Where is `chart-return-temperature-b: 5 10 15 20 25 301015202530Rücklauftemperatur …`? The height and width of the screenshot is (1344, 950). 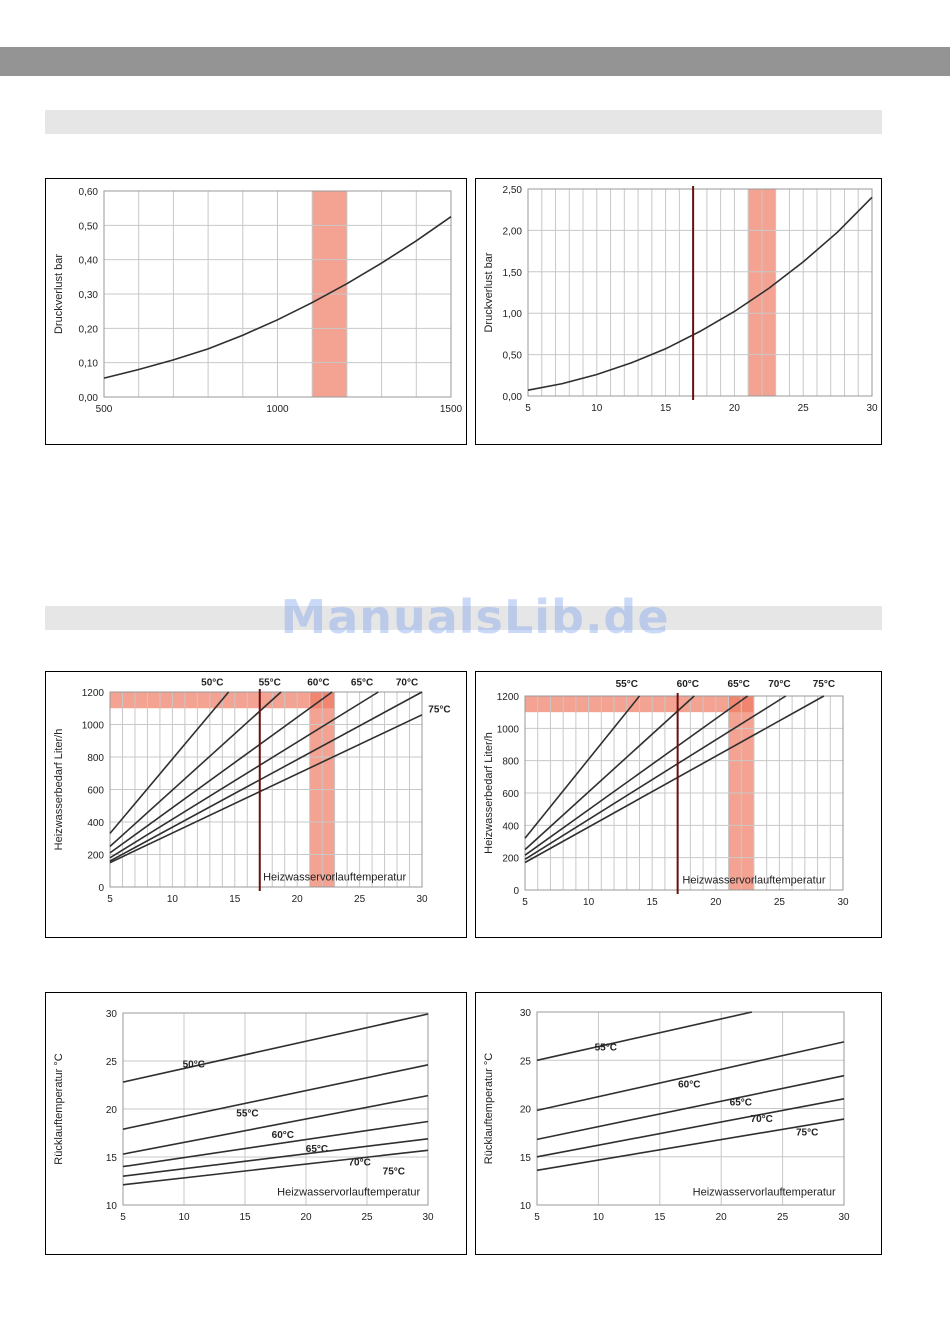
chart-return-temperature-b: 5 10 15 20 25 301015202530Rücklauftemperatur … is located at coordinates (666, 1115).